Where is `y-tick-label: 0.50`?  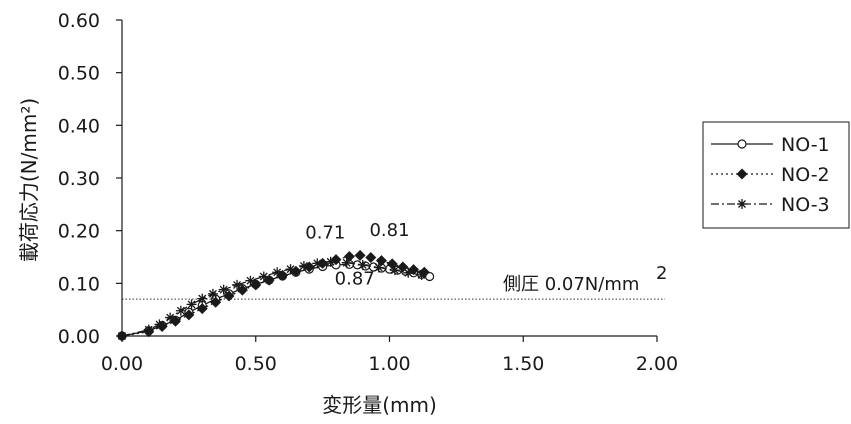 y-tick-label: 0.50 is located at coordinates (79, 74).